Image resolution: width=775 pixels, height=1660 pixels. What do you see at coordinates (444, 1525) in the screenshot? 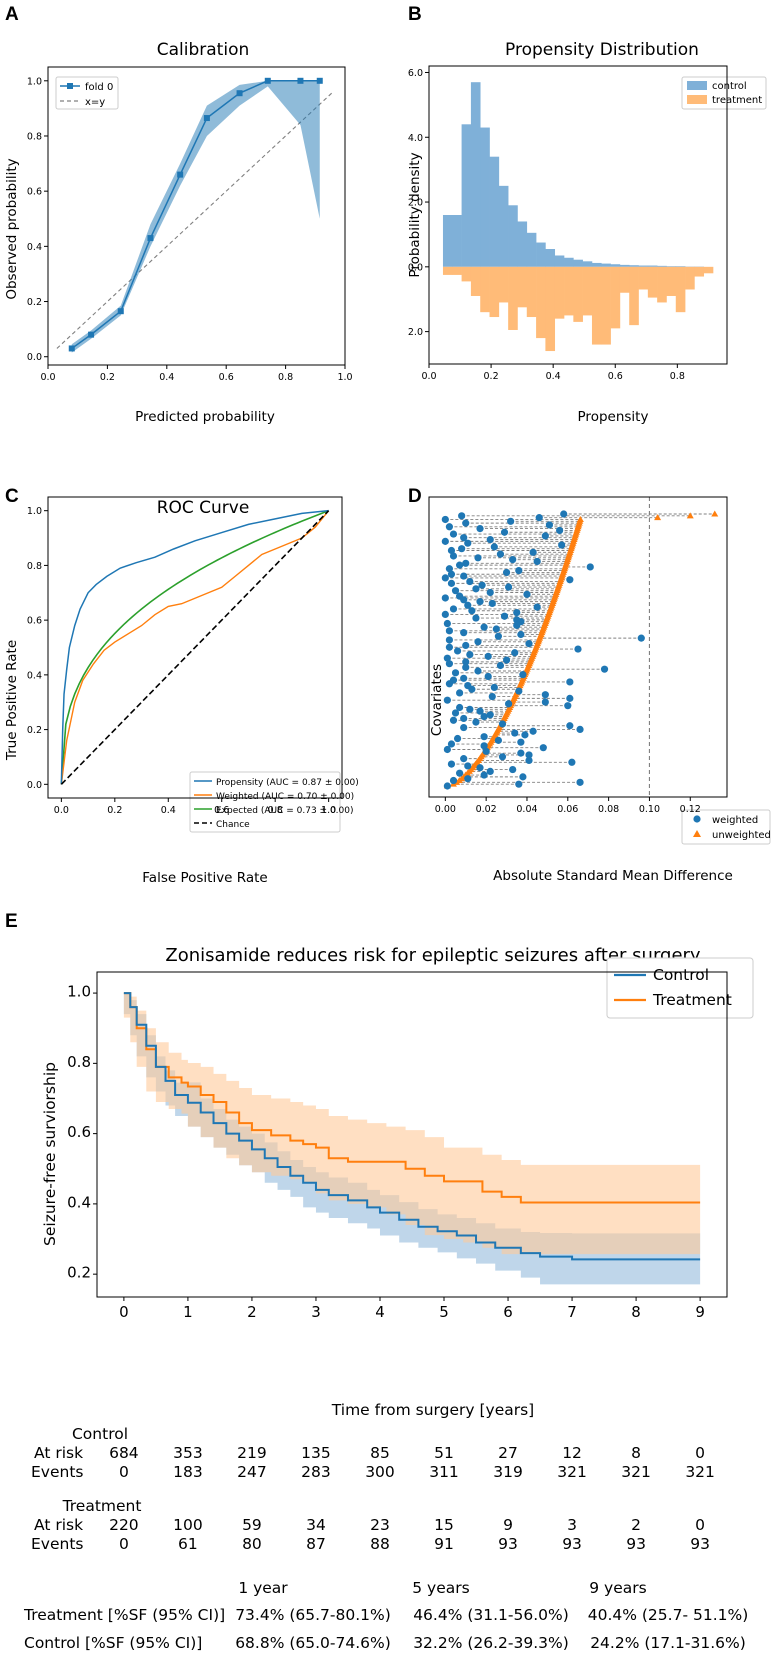
I see `risk-treatment-at-risk-value: 15` at bounding box center [444, 1525].